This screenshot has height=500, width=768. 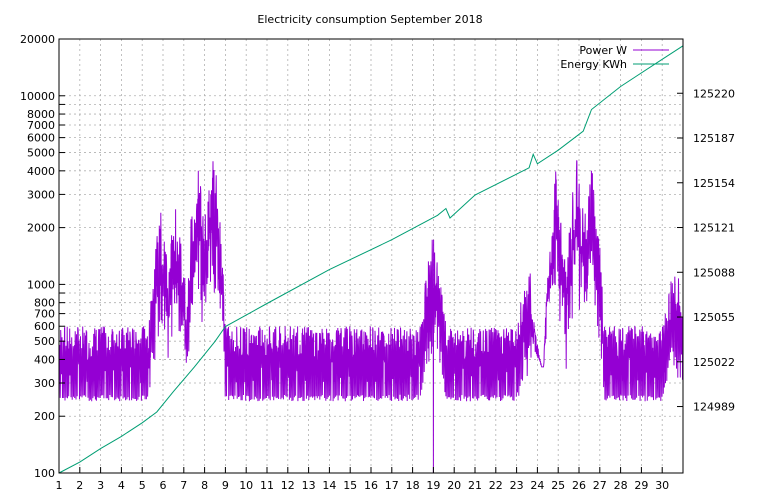 What do you see at coordinates (267, 485) in the screenshot?
I see `x-tick-label: 11` at bounding box center [267, 485].